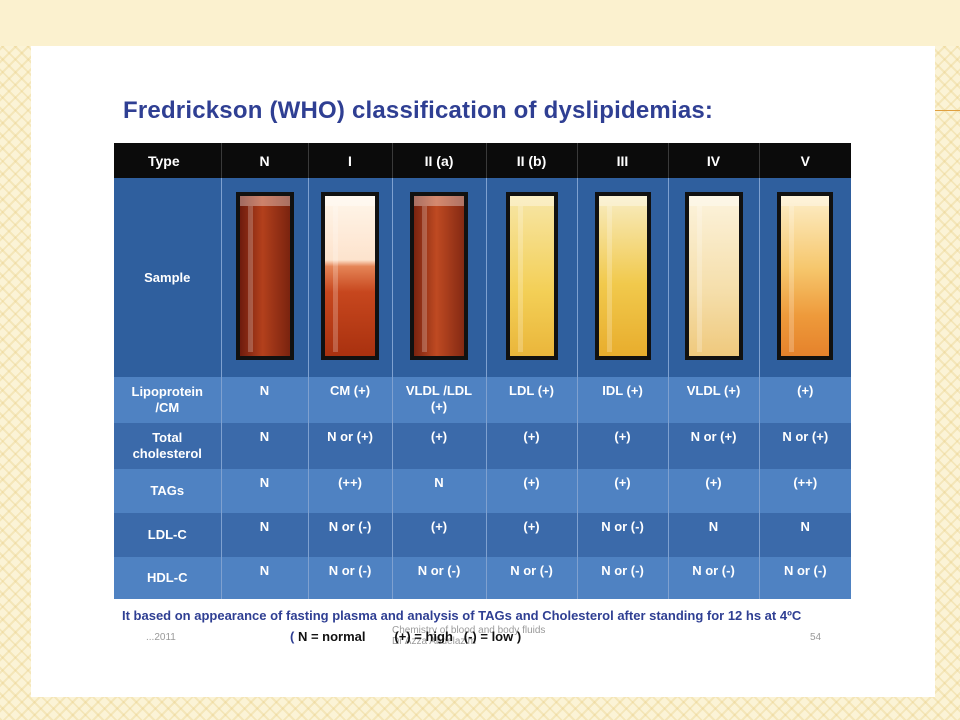  I want to click on legend-close-paren: ), so click(519, 636).